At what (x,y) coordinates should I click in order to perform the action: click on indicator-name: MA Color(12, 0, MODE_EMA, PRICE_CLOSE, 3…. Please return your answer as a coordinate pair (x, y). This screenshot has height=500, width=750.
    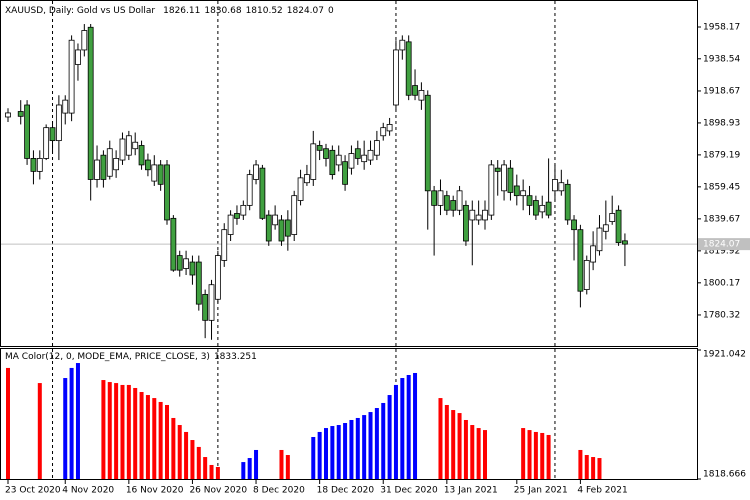
    Looking at the image, I should click on (107, 357).